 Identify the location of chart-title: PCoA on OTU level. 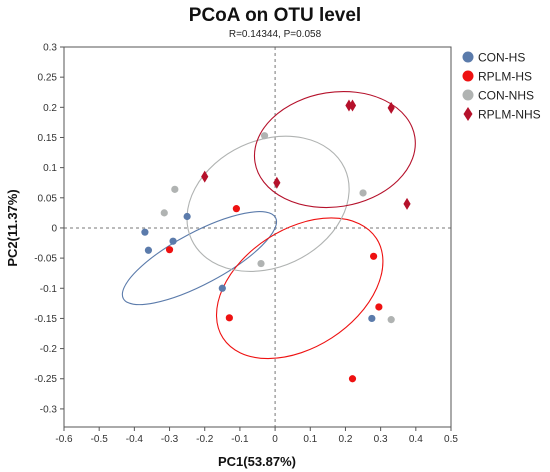
(275, 15).